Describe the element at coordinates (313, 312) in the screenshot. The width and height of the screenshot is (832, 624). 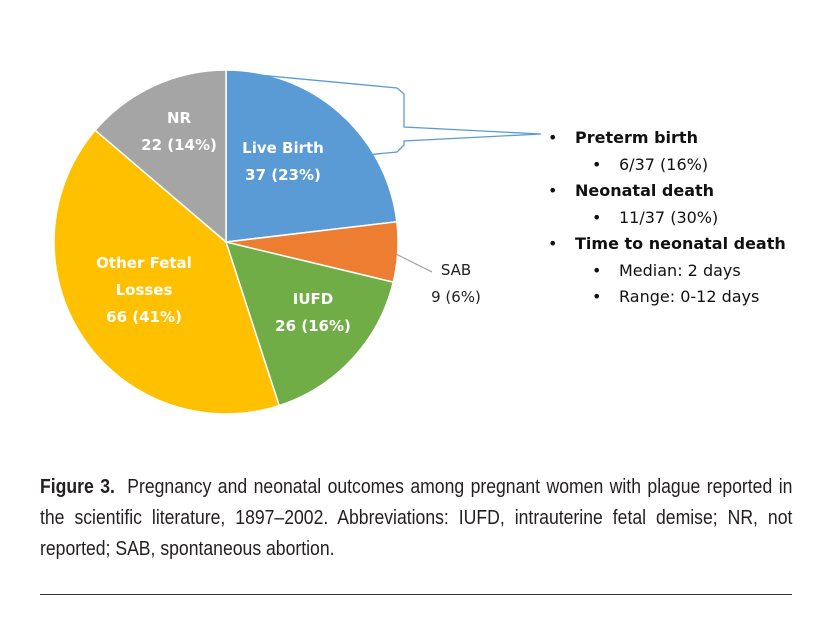
I see `slice-label-iufd: IUFD 26 (16%)` at that location.